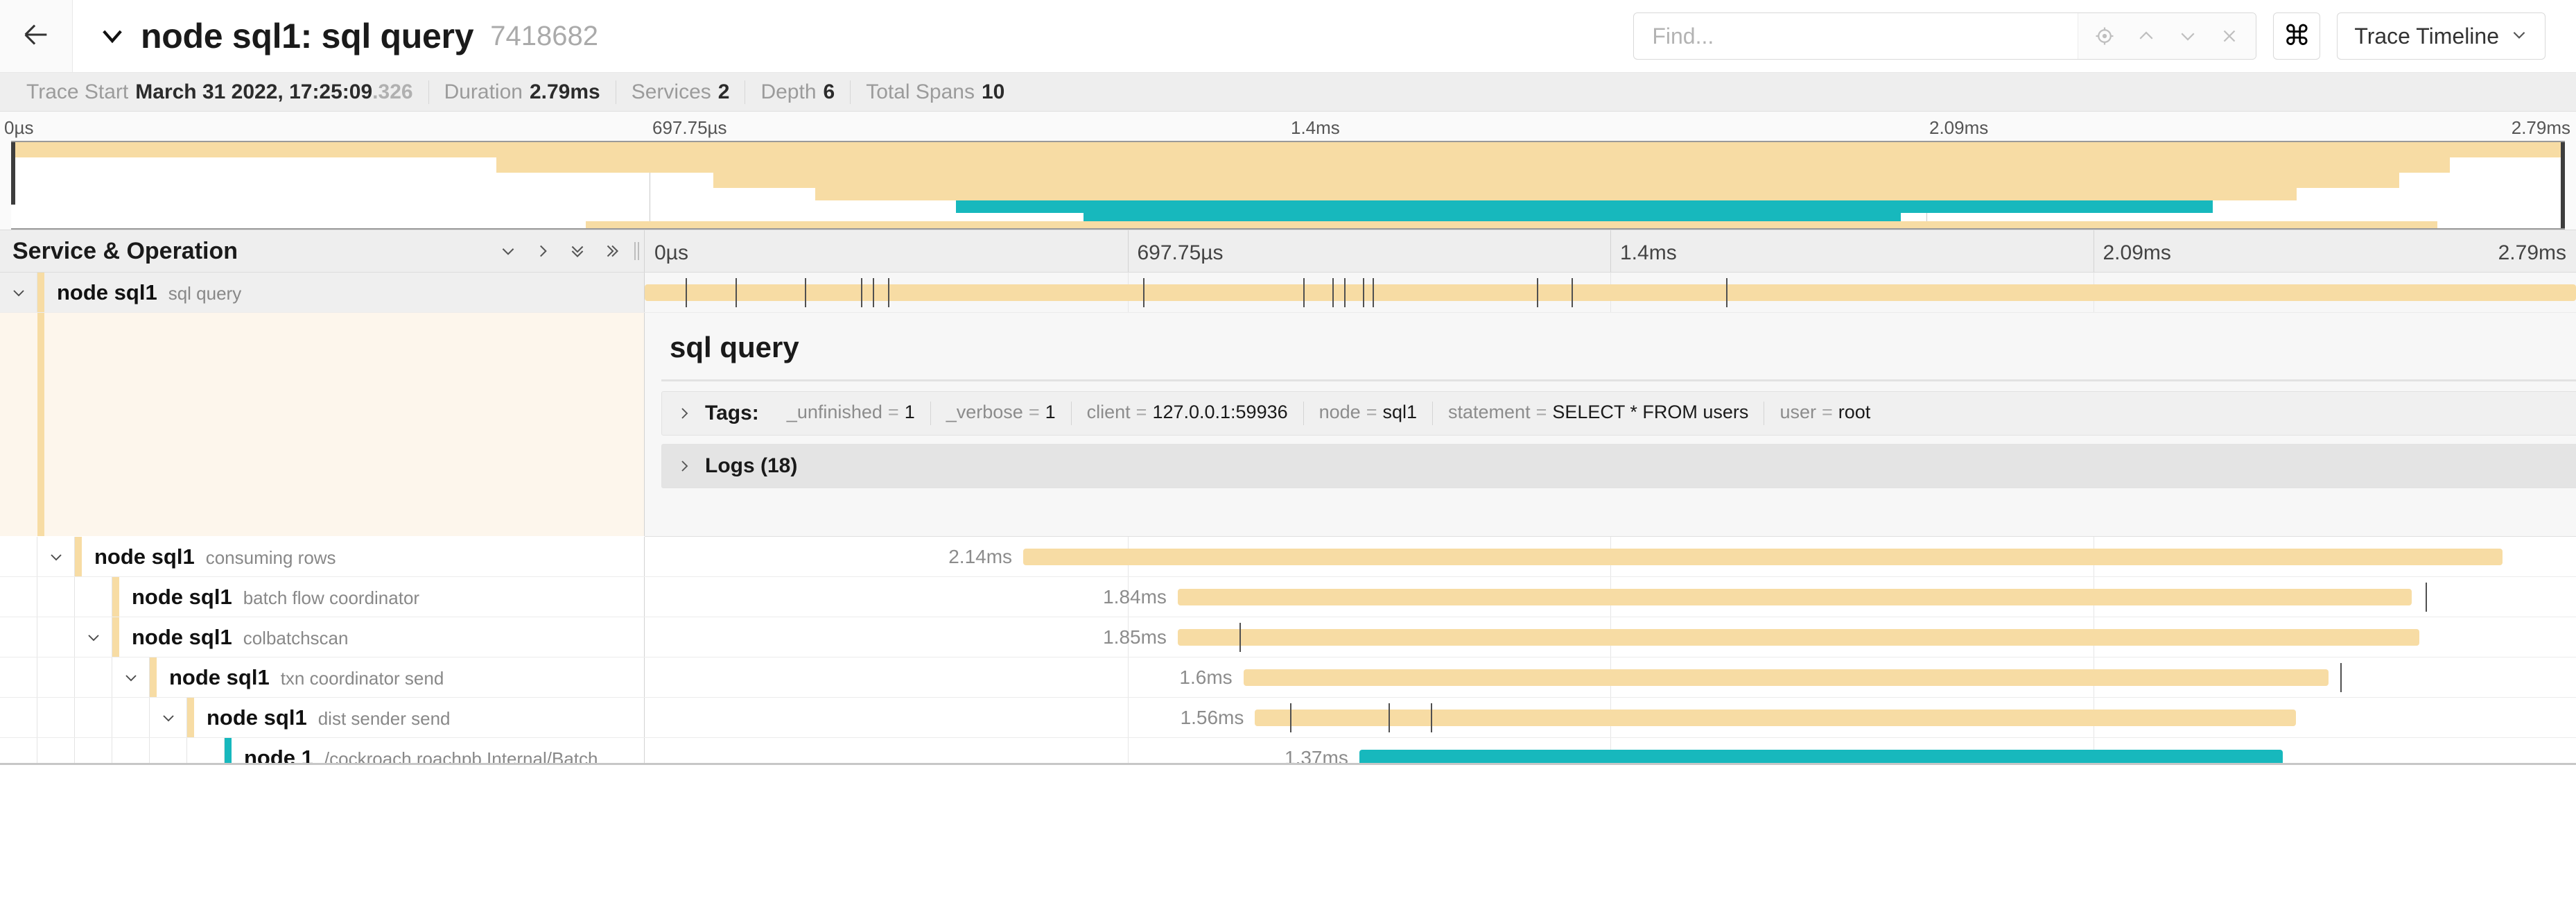 The height and width of the screenshot is (903, 2576). I want to click on tag-key: statement, so click(1489, 412).